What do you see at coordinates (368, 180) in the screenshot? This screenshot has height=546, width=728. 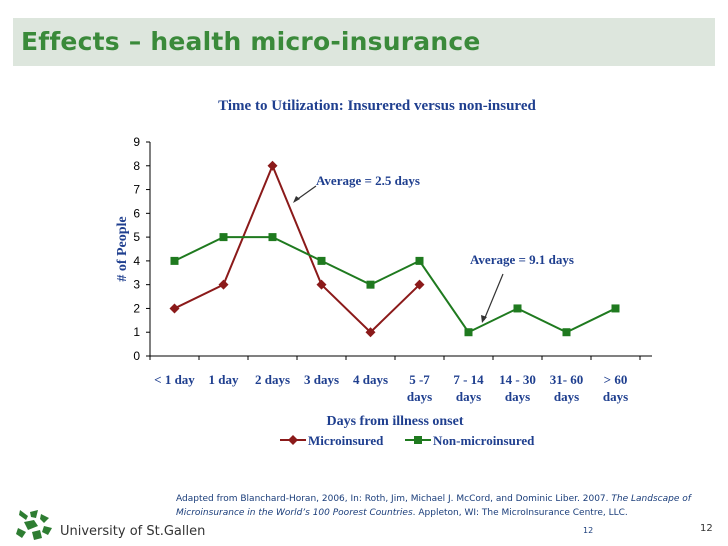 I see `annotation-average-microinsured: Average = 2.5 days` at bounding box center [368, 180].